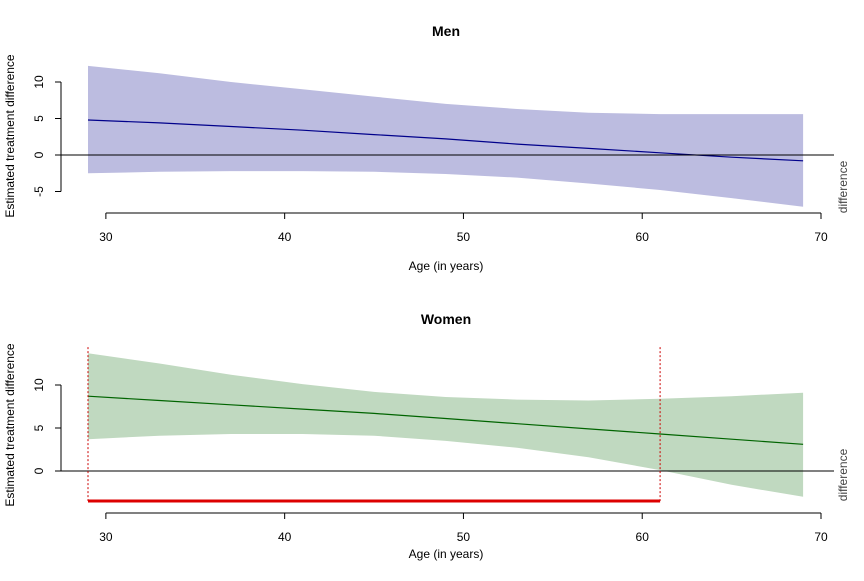 The width and height of the screenshot is (864, 581). Describe the element at coordinates (47, 426) in the screenshot. I see `women-y-axis: 0 5 10` at that location.